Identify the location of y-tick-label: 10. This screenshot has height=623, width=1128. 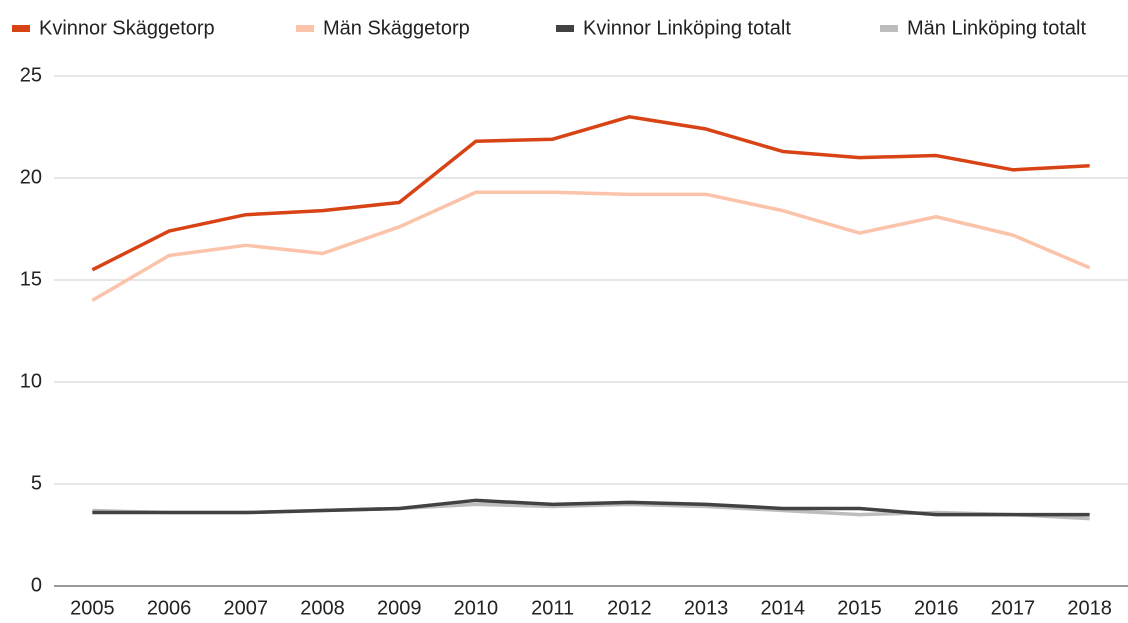
(31, 381).